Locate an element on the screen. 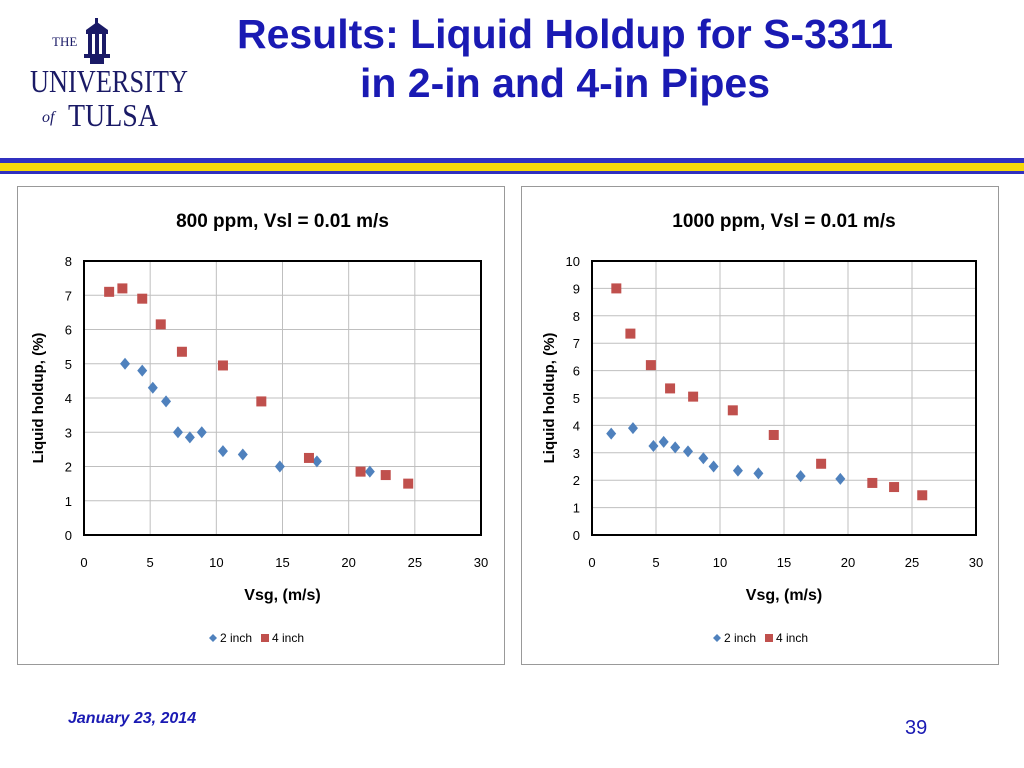 Image resolution: width=1024 pixels, height=768 pixels. y-tick-label: 8 is located at coordinates (68, 261).